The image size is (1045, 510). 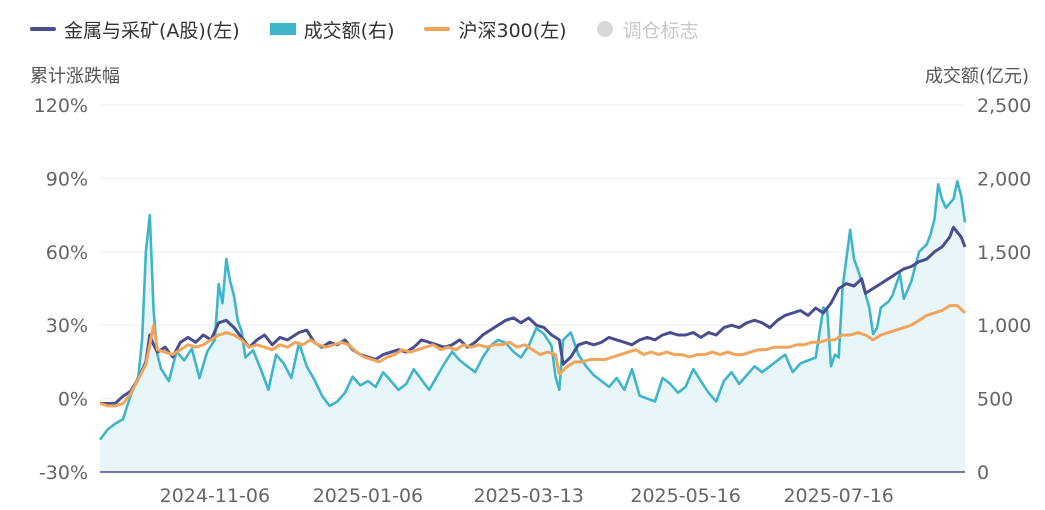 I want to click on right-axis-tick-label: 1,500, so click(x=1004, y=253).